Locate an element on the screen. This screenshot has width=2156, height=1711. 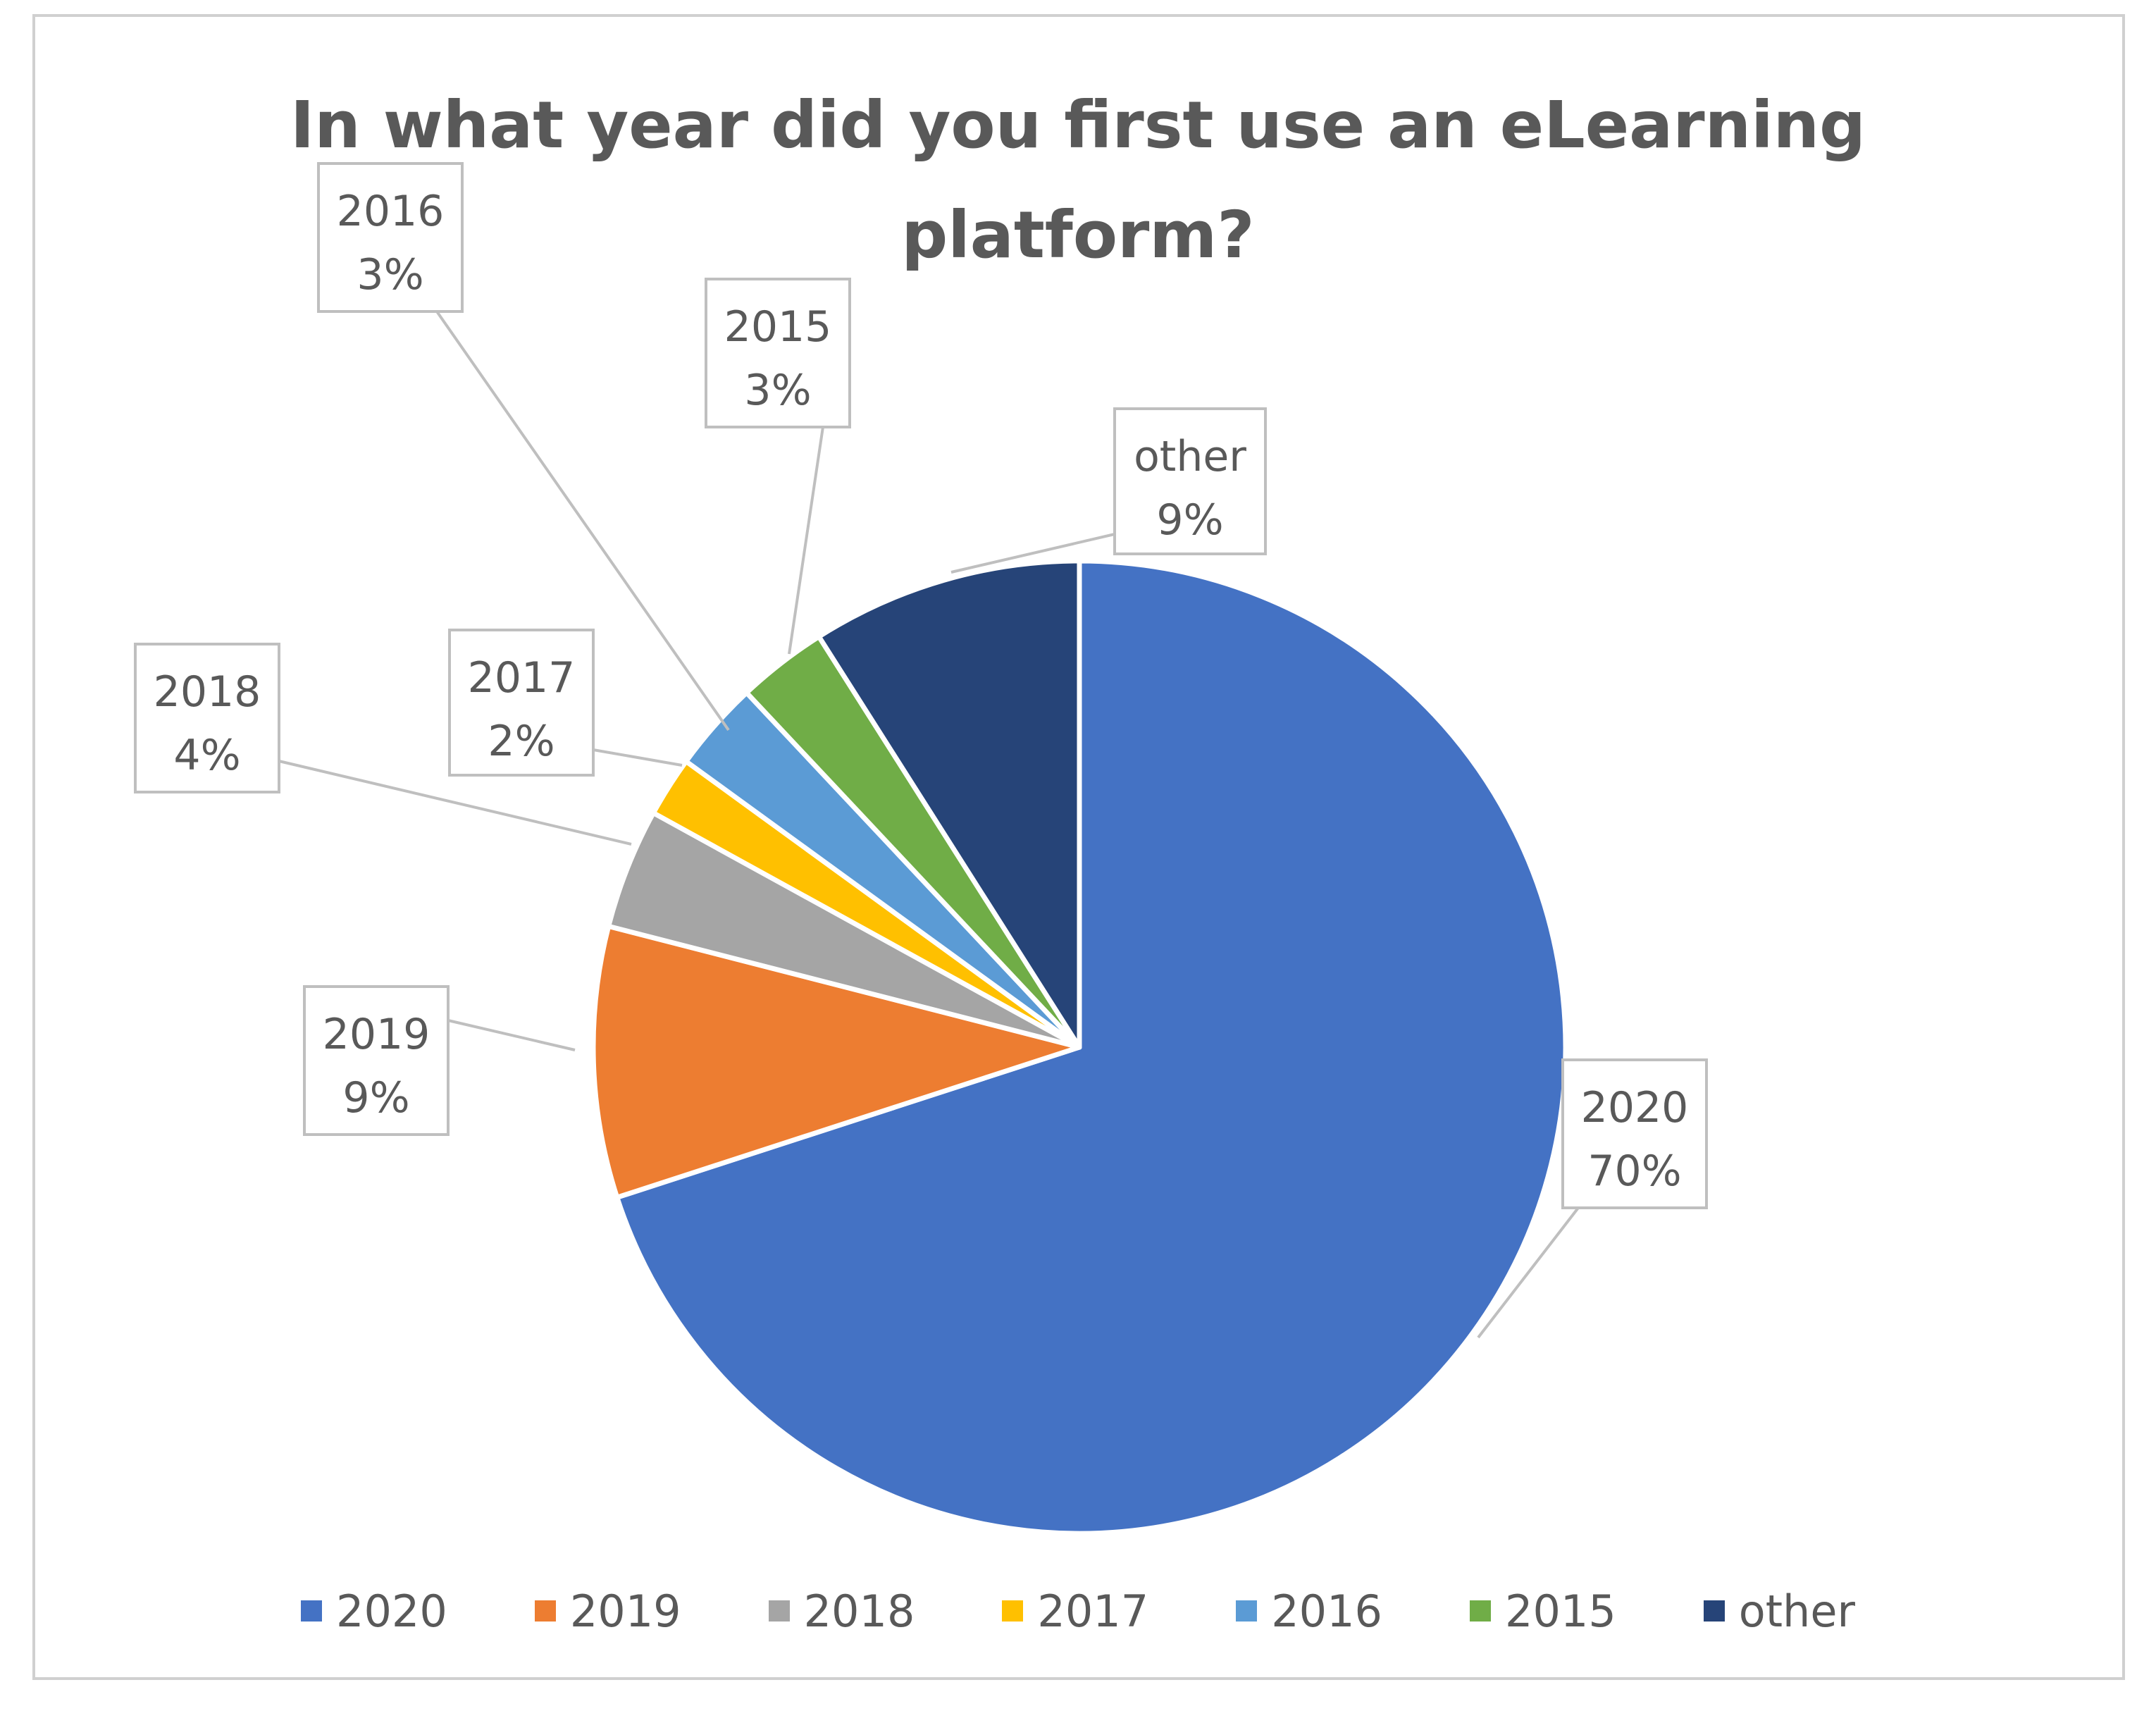
leader-line-2018 is located at coordinates (455, 803).